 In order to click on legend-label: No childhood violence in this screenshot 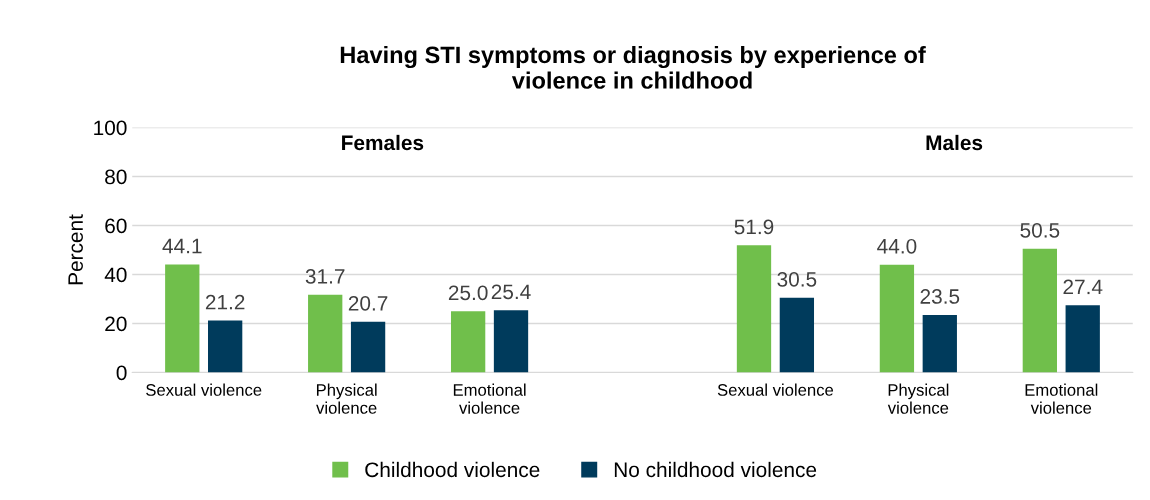, I will do `click(715, 469)`.